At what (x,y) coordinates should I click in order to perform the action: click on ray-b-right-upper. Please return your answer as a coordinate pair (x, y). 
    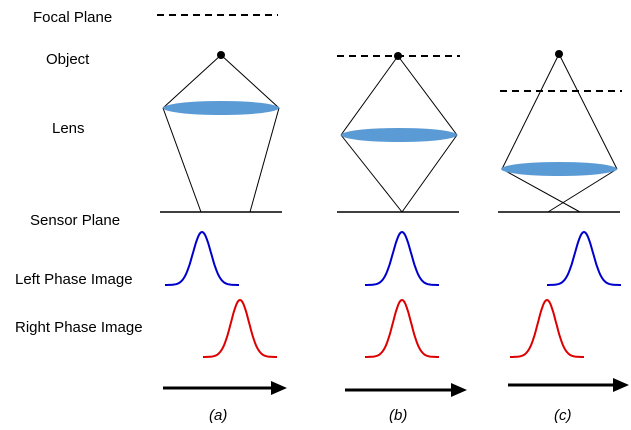
    Looking at the image, I should click on (427, 95).